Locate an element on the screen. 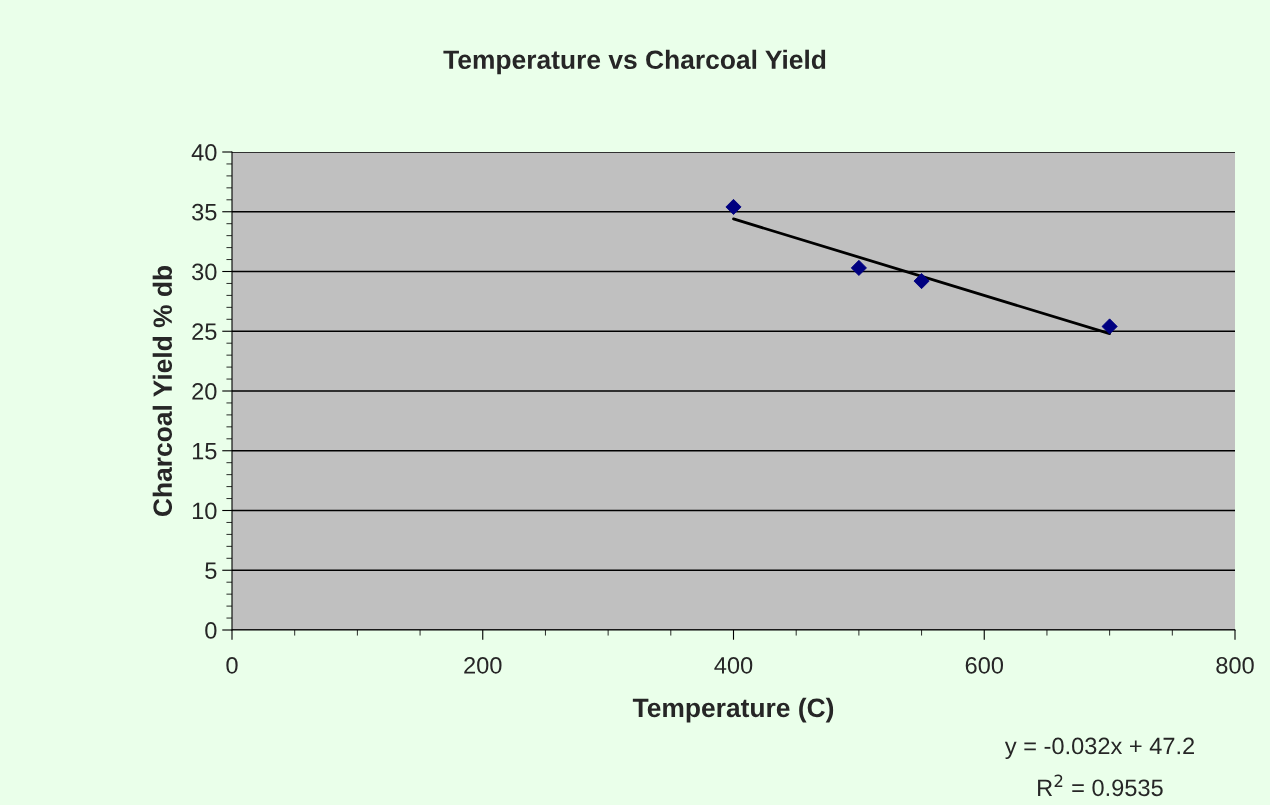  y-tick-label: 15 is located at coordinates (204, 451).